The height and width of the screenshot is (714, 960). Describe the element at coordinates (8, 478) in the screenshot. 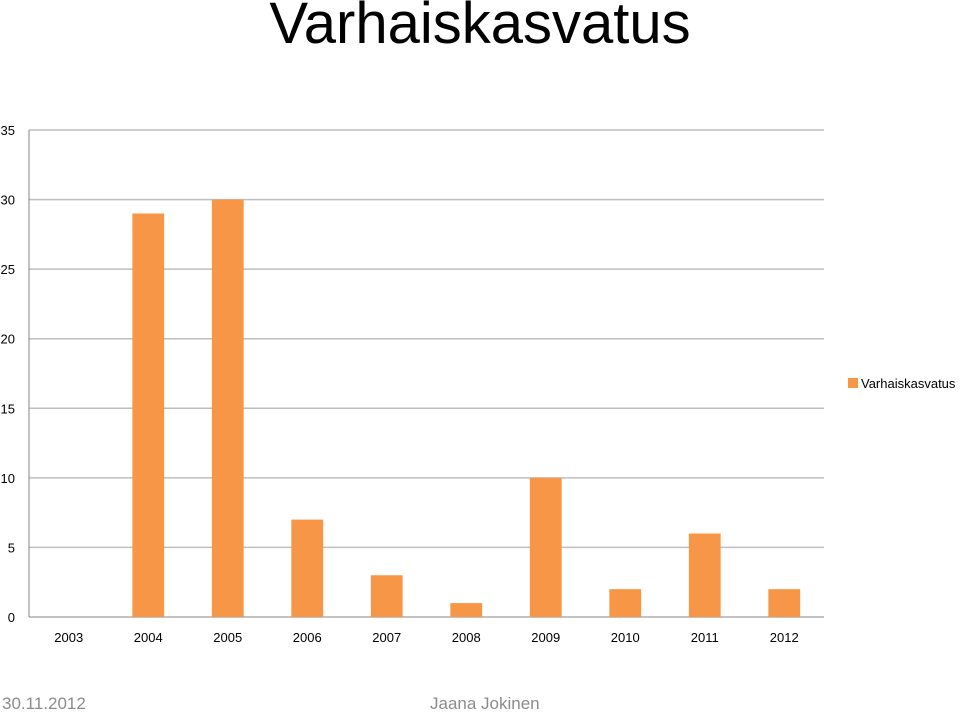

I see `y-tick-label: 10` at that location.